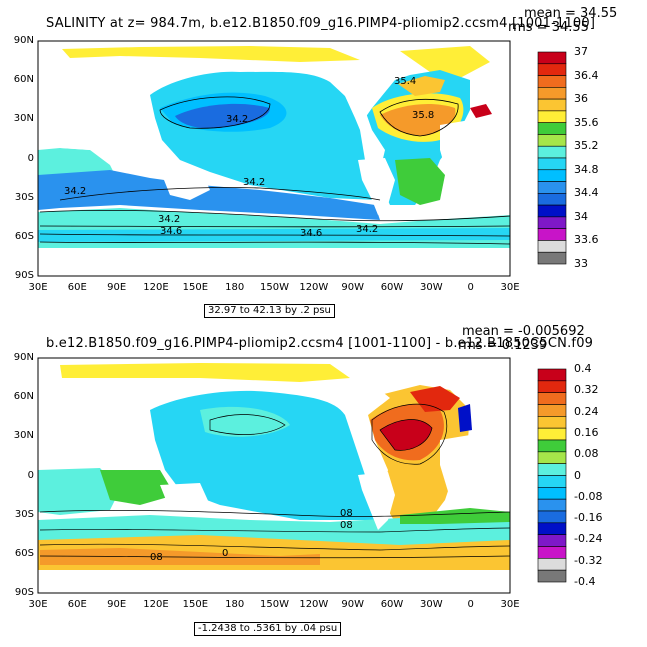 The height and width of the screenshot is (647, 647). Describe the element at coordinates (583, 368) in the screenshot. I see `colorbar-label: 0.4` at that location.